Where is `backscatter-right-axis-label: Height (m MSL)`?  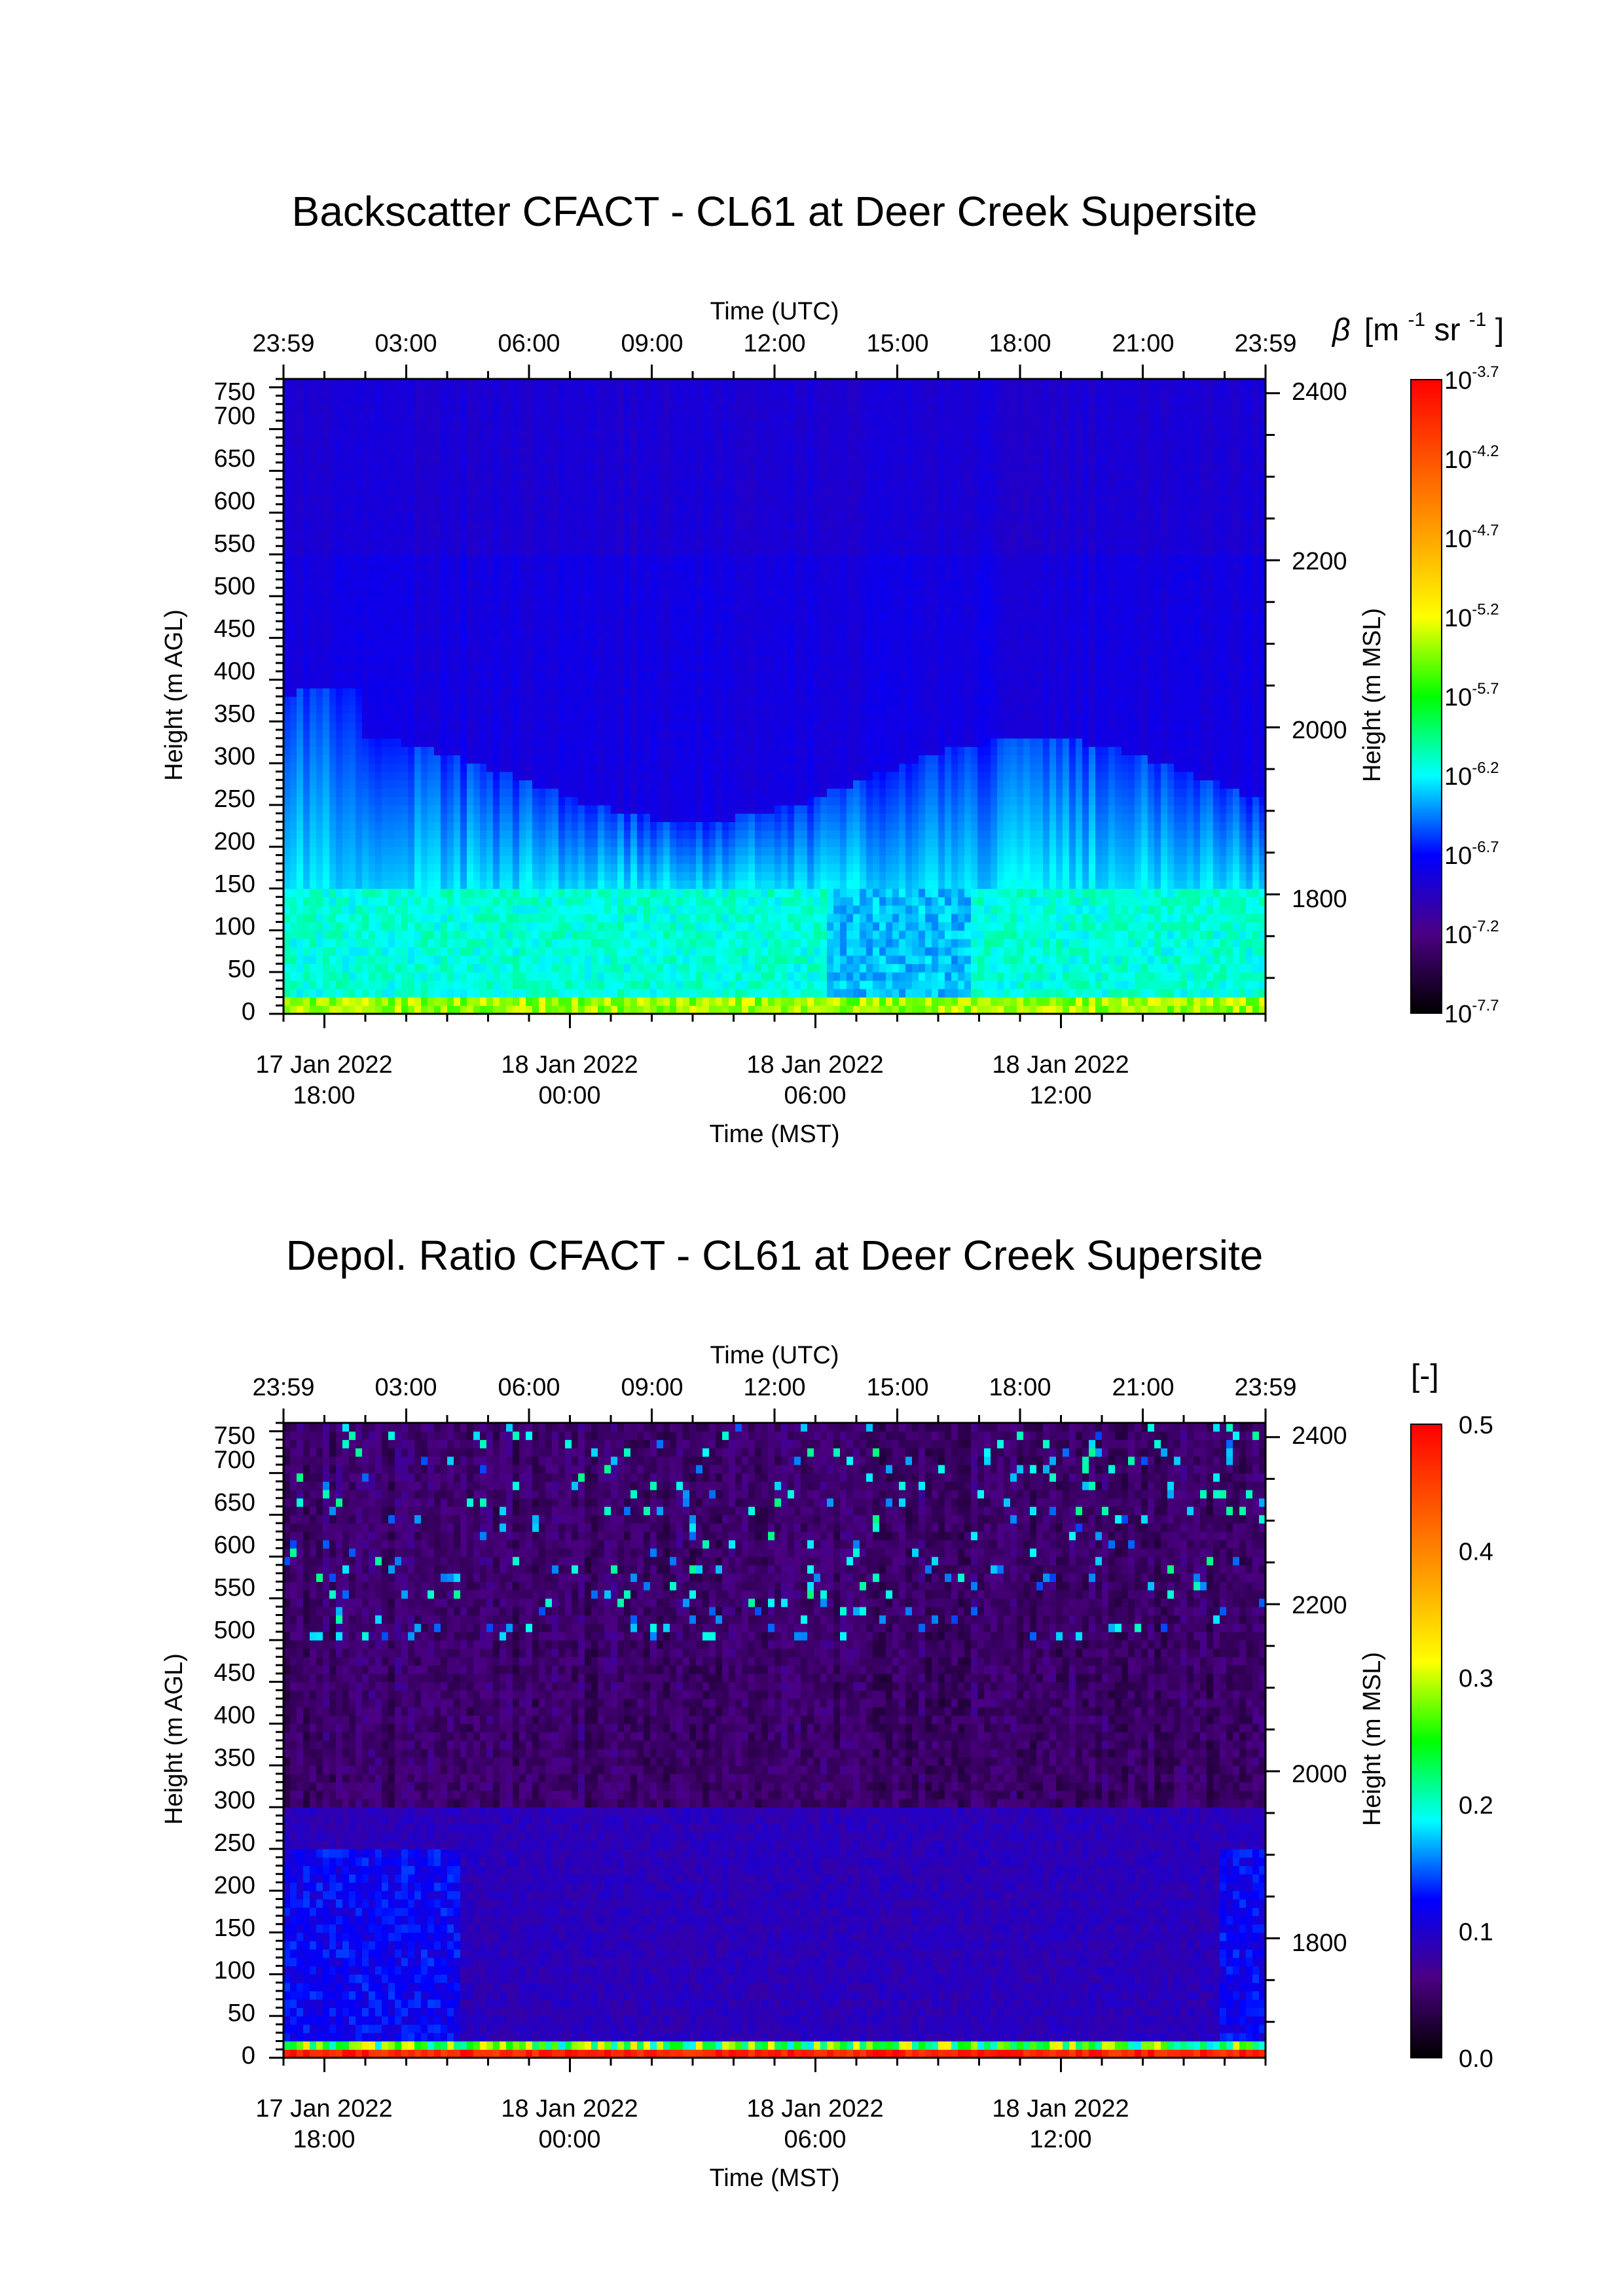 backscatter-right-axis-label: Height (m MSL) is located at coordinates (1372, 695).